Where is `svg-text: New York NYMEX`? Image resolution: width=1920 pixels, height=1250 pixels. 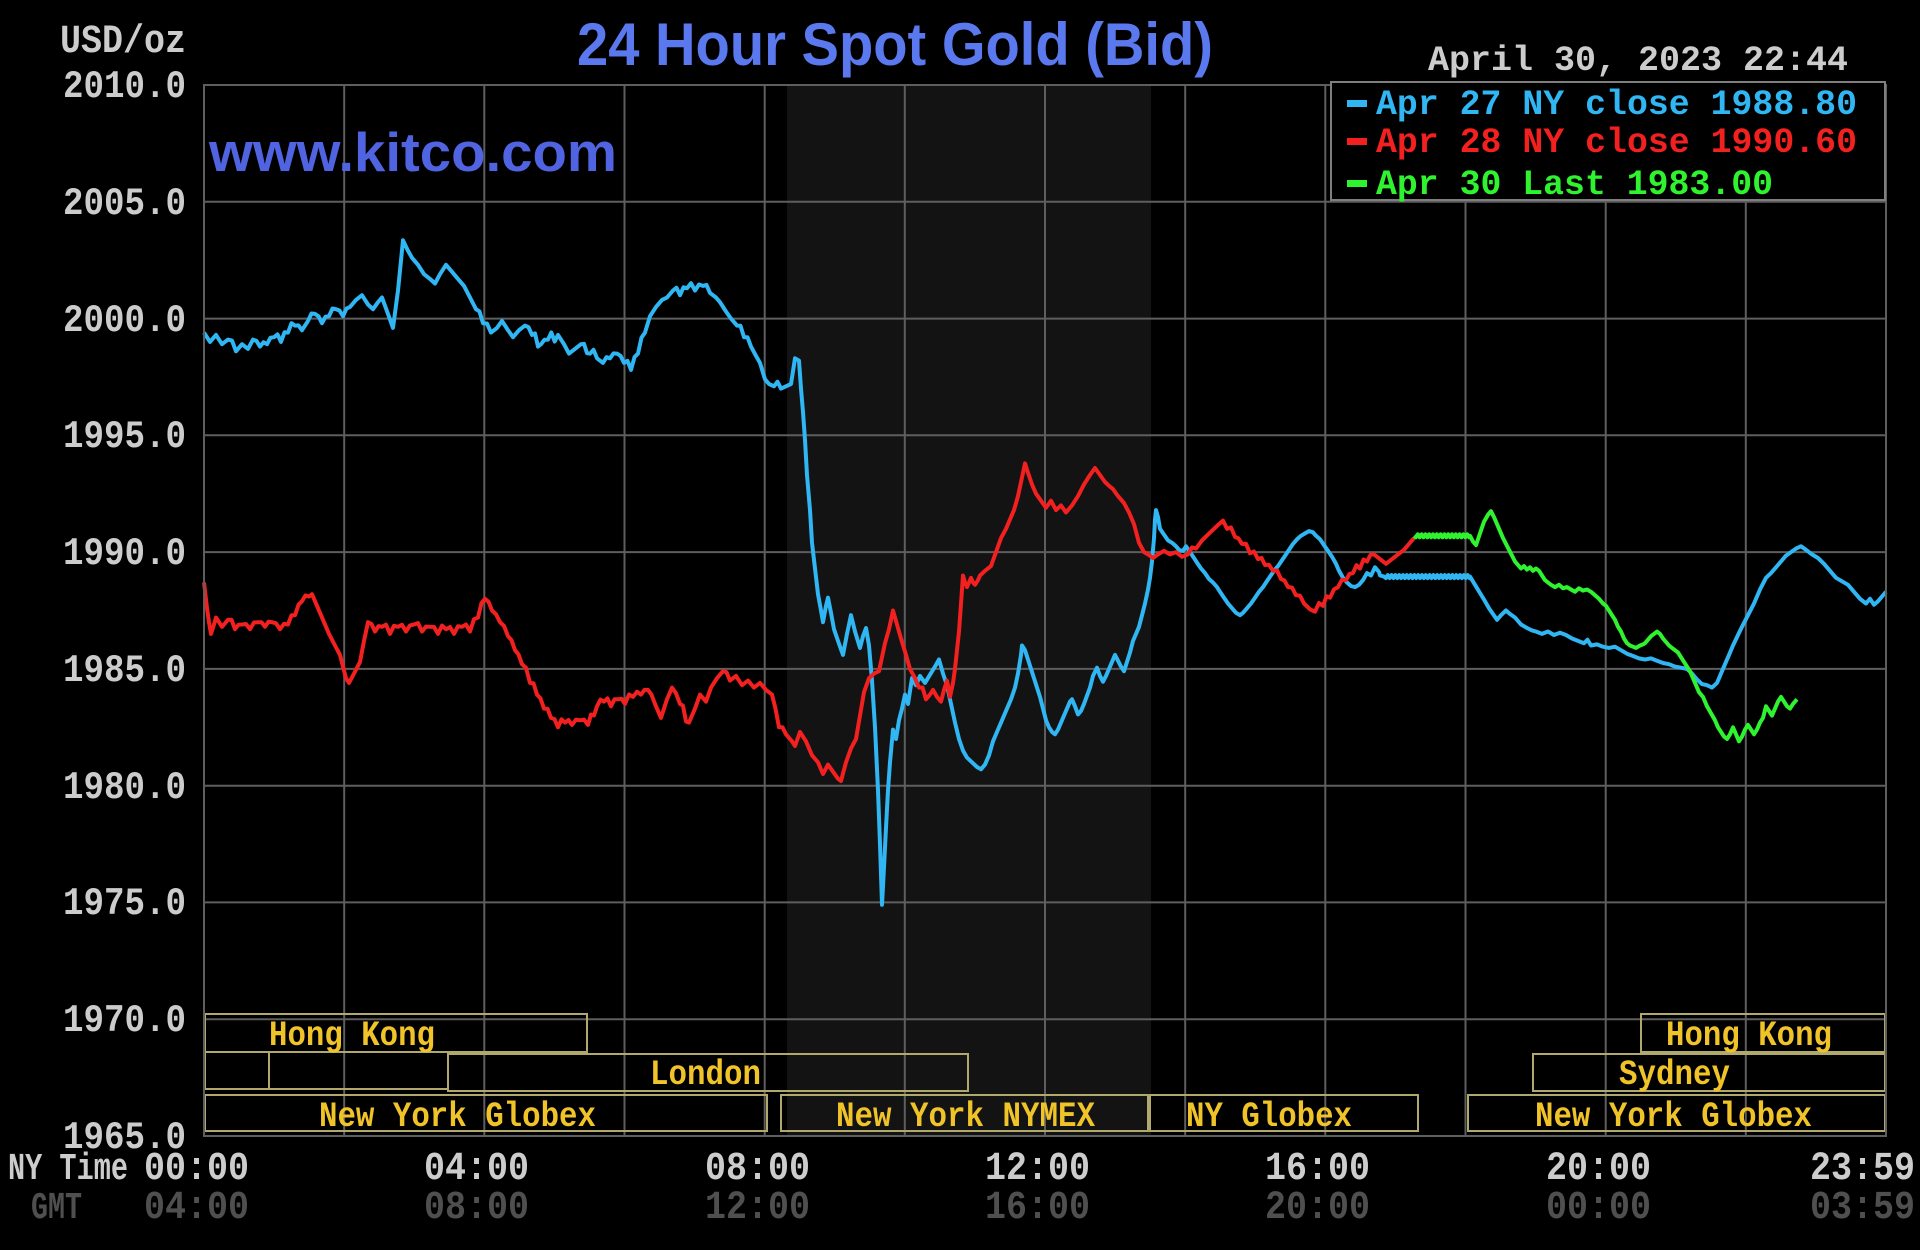
svg-text: New York NYMEX is located at coordinates (965, 1117).